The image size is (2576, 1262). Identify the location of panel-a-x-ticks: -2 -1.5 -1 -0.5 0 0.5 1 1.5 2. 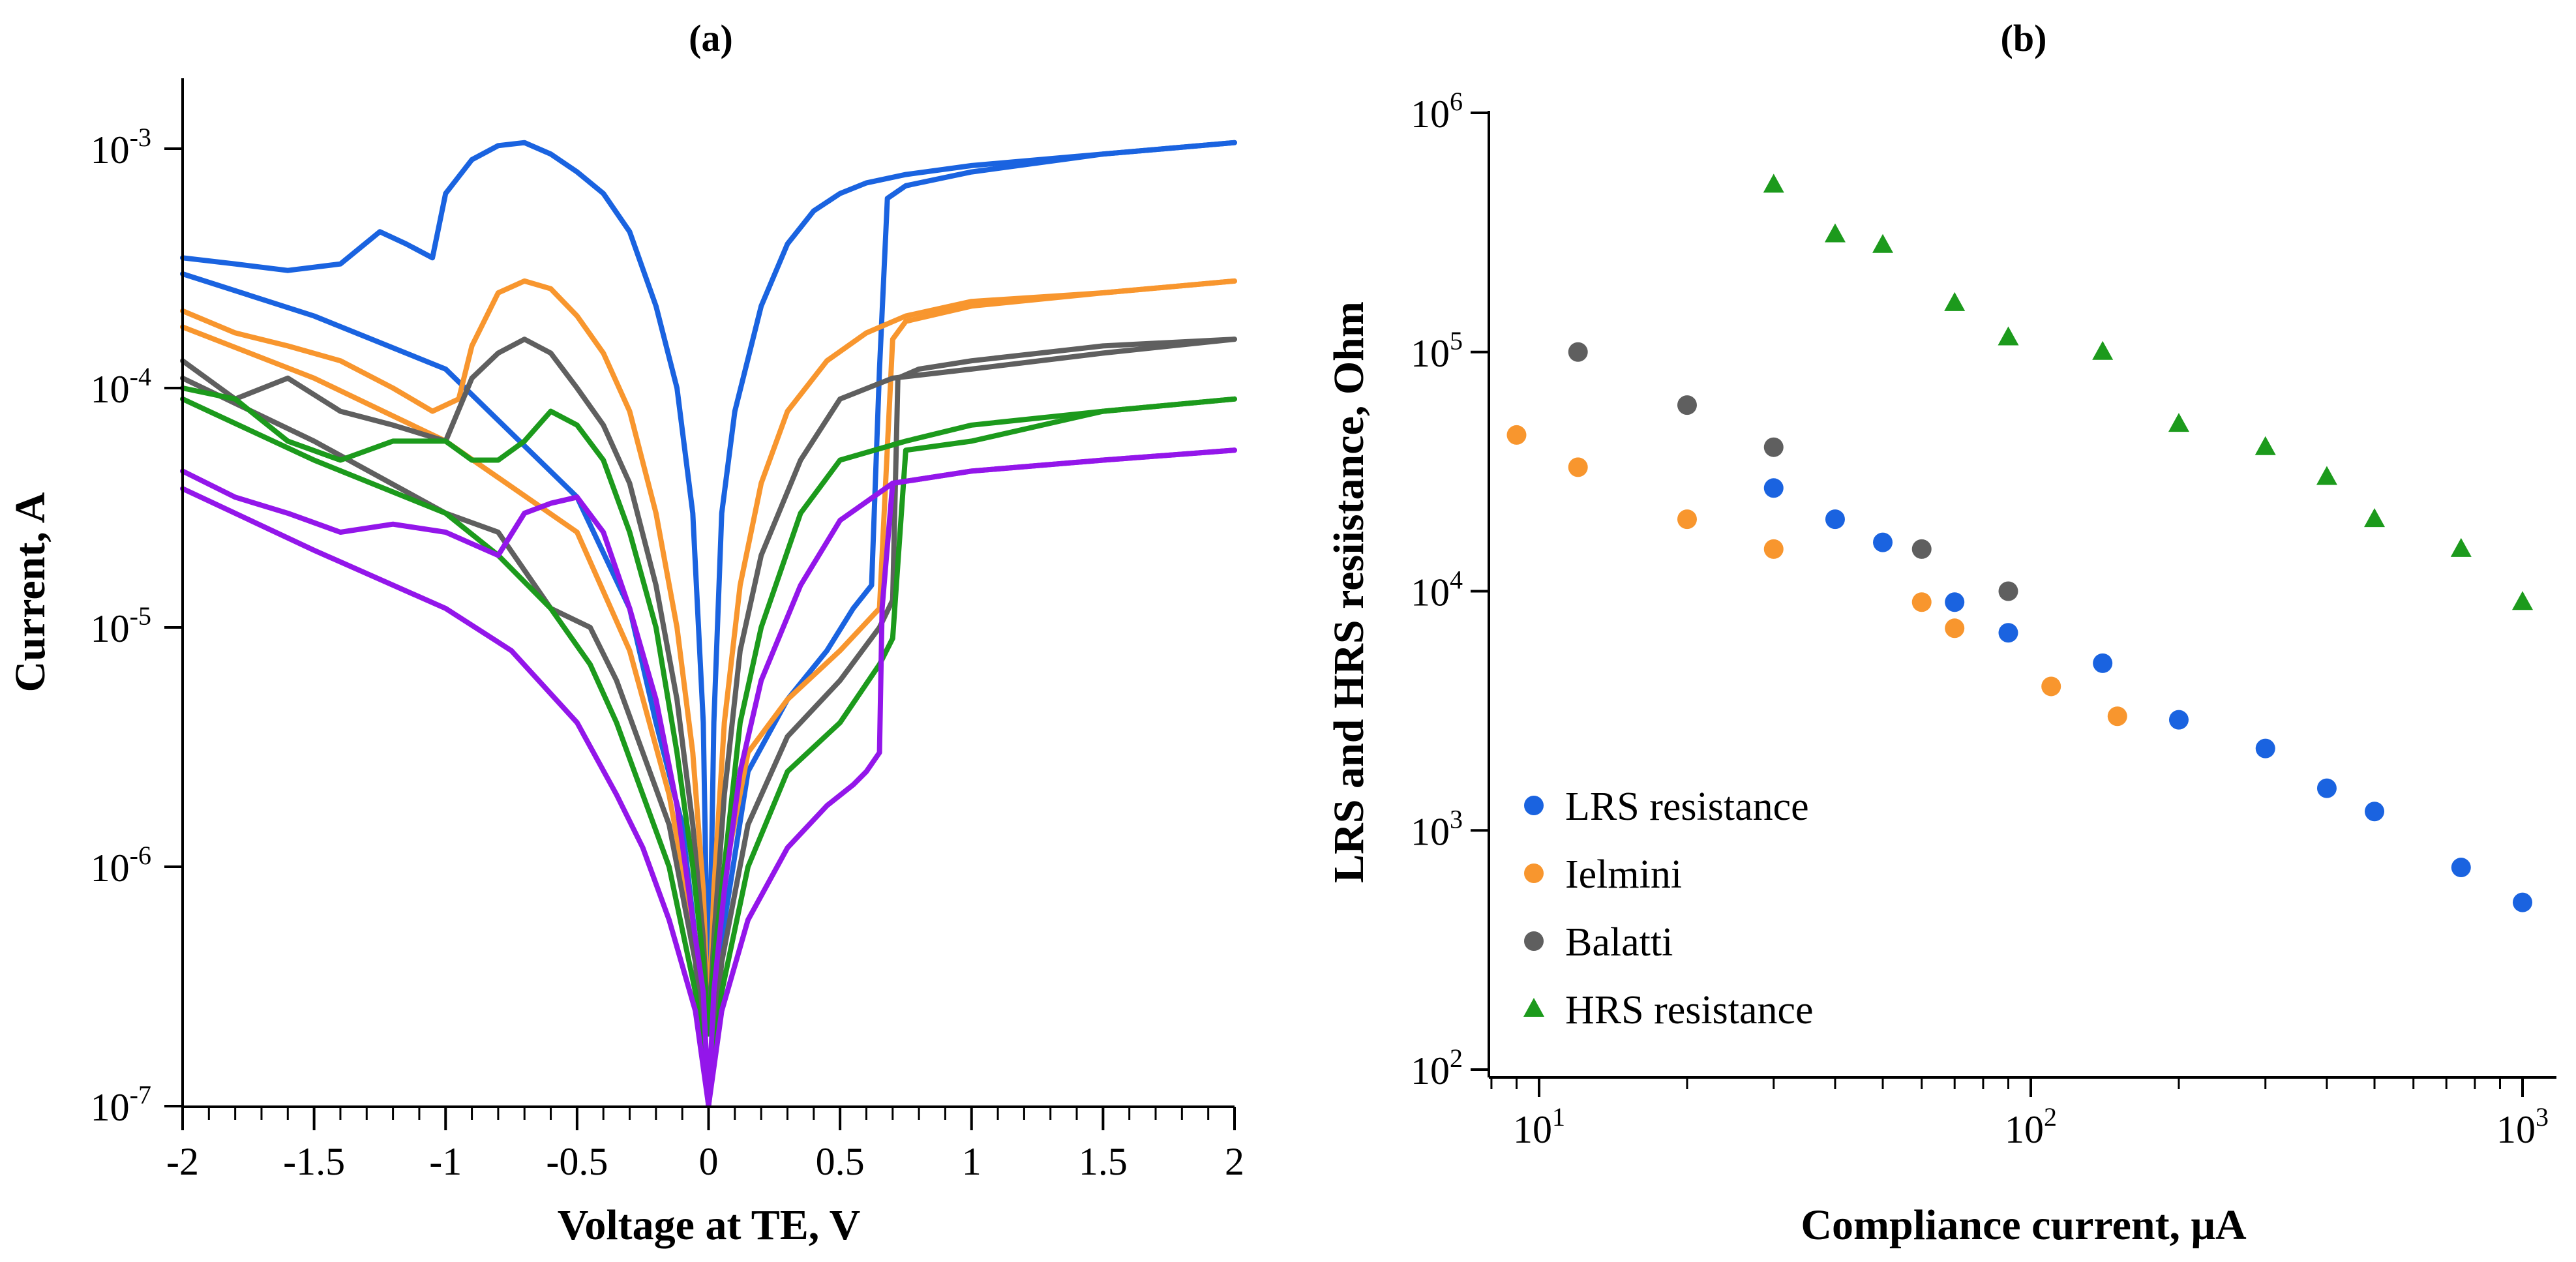
(705, 1145).